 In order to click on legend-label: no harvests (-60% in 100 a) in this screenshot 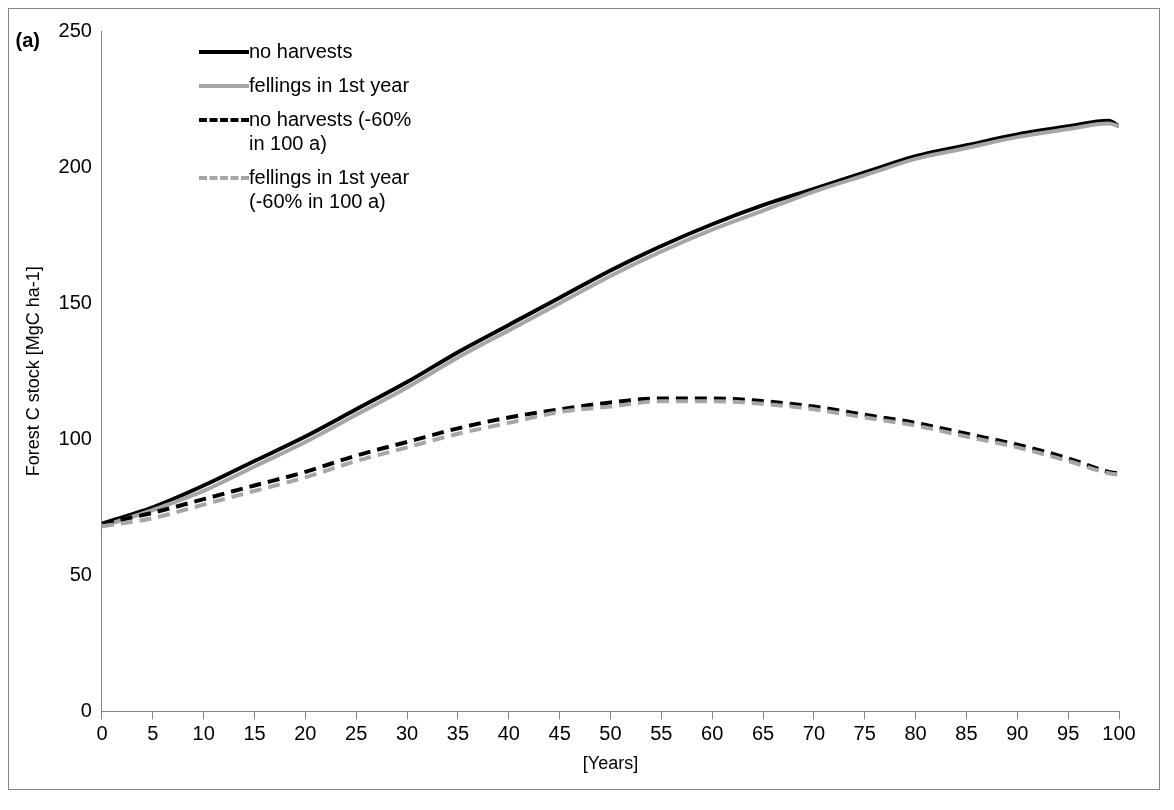, I will do `click(331, 131)`.